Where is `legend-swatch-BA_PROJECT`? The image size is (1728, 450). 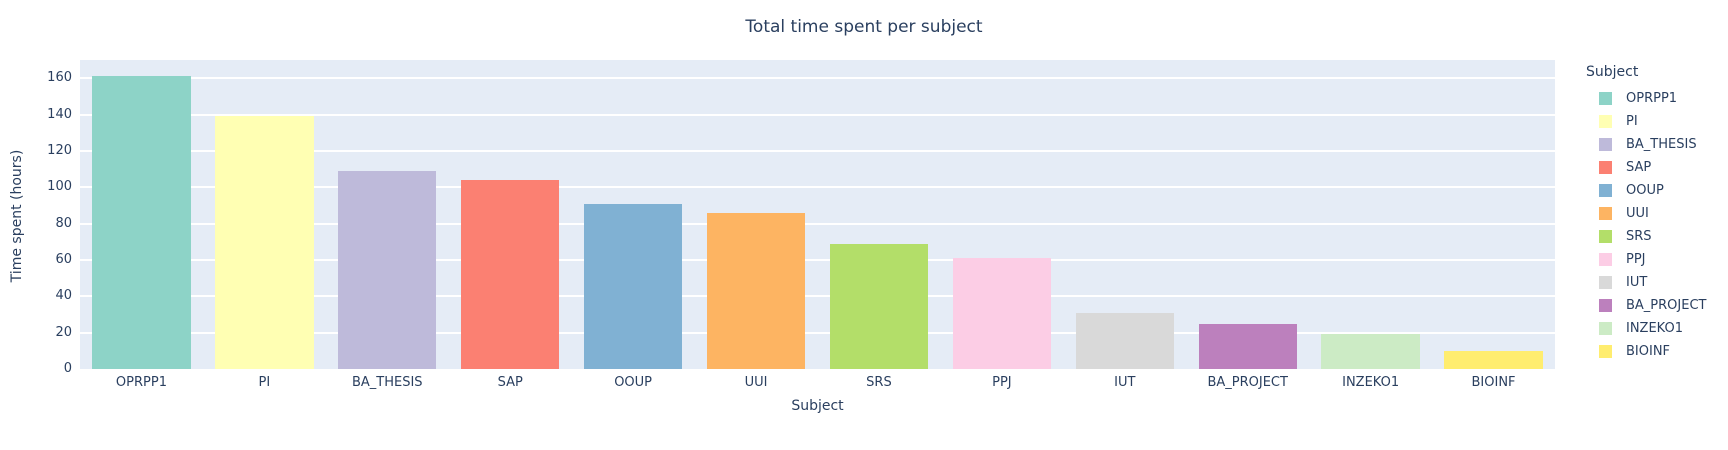
legend-swatch-BA_PROJECT is located at coordinates (1605, 305).